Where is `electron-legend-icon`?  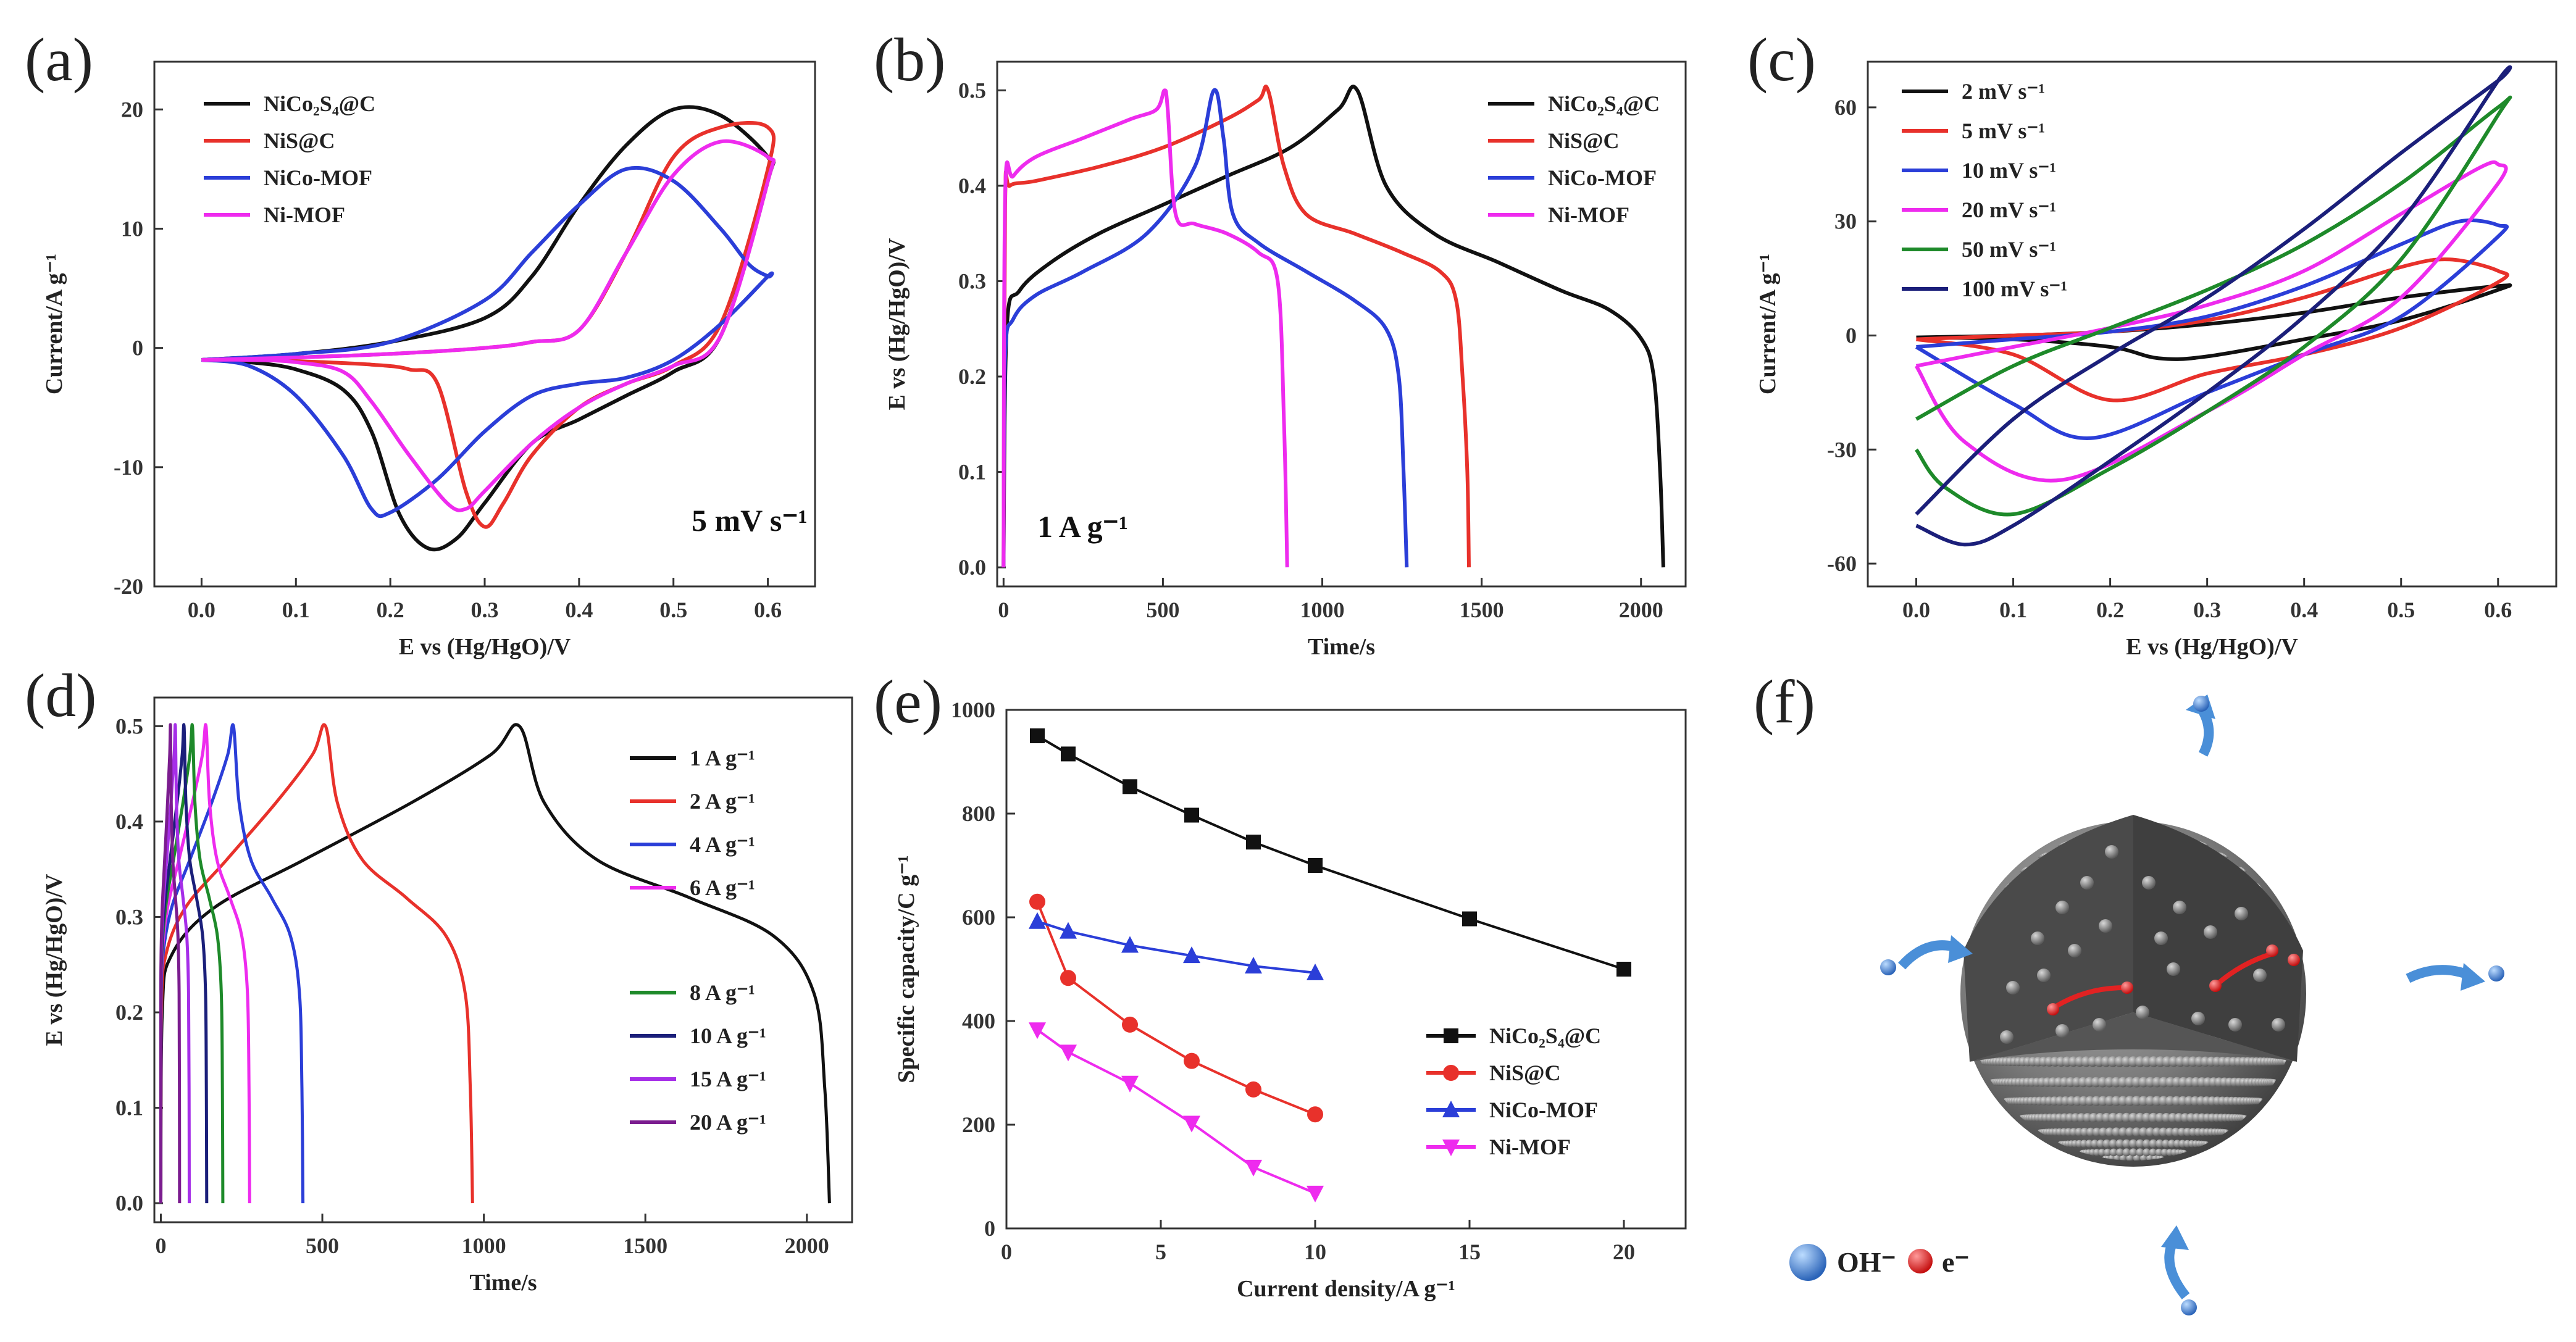 electron-legend-icon is located at coordinates (1920, 1261).